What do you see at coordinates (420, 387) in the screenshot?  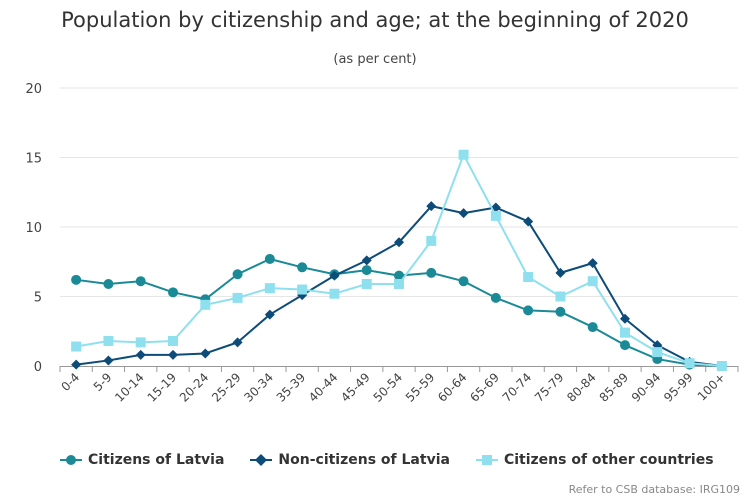 I see `x-tick-label: 55-59` at bounding box center [420, 387].